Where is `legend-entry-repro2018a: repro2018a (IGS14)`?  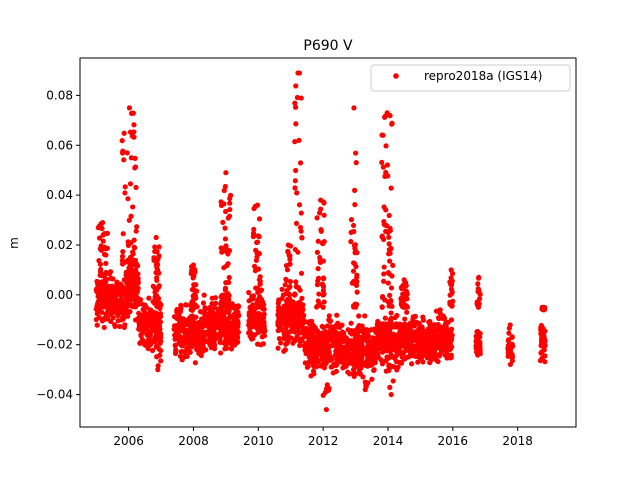 legend-entry-repro2018a: repro2018a (IGS14) is located at coordinates (483, 76).